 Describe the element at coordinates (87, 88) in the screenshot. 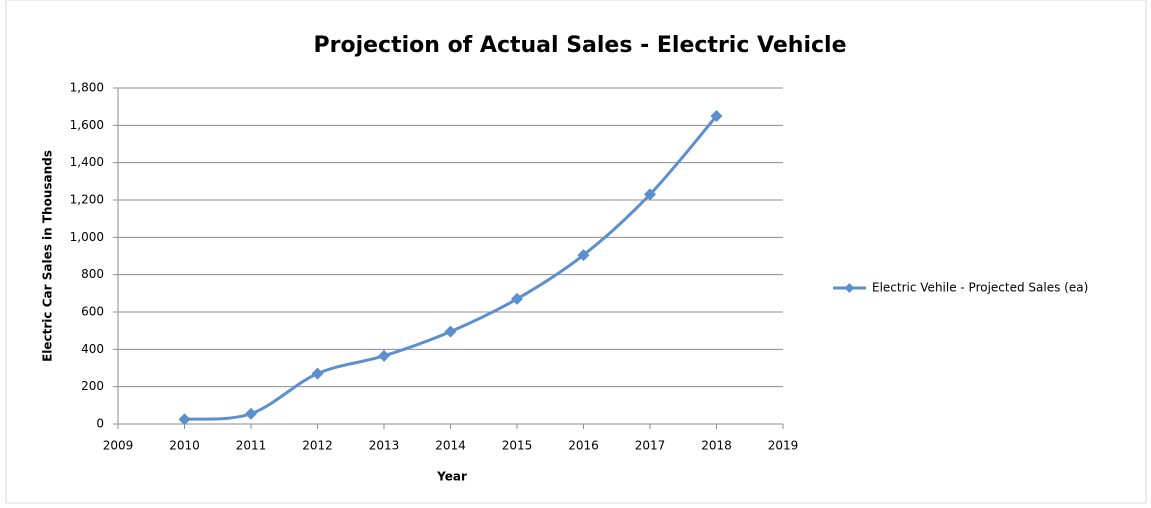

I see `y-tick-label: 1,800` at that location.